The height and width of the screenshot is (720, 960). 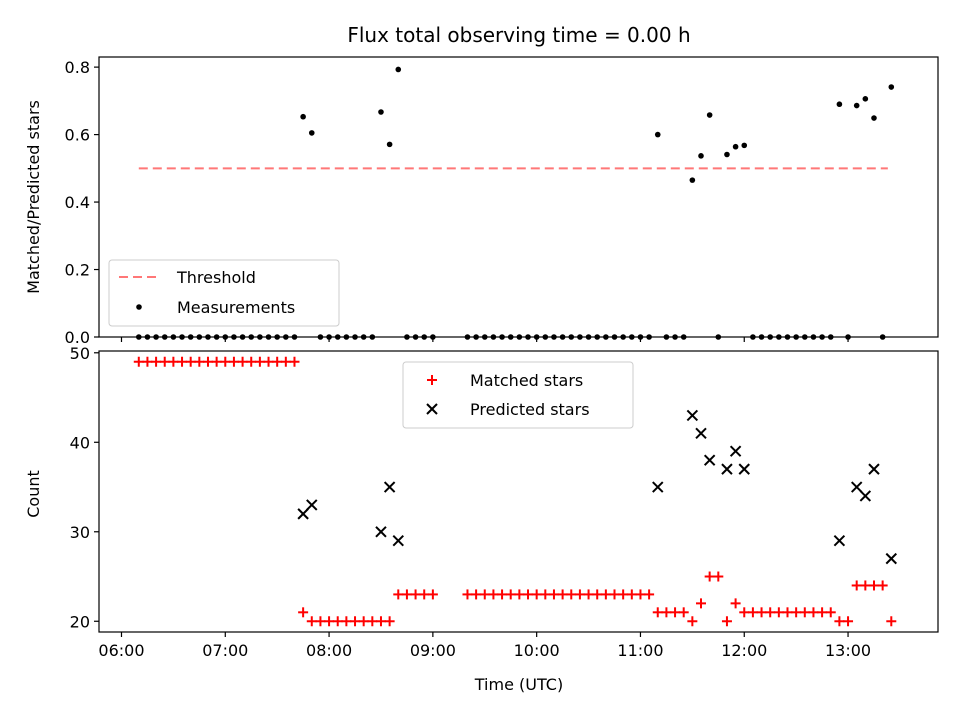 What do you see at coordinates (518, 684) in the screenshot?
I see `bottom-x-axis-label: Time (UTC)` at bounding box center [518, 684].